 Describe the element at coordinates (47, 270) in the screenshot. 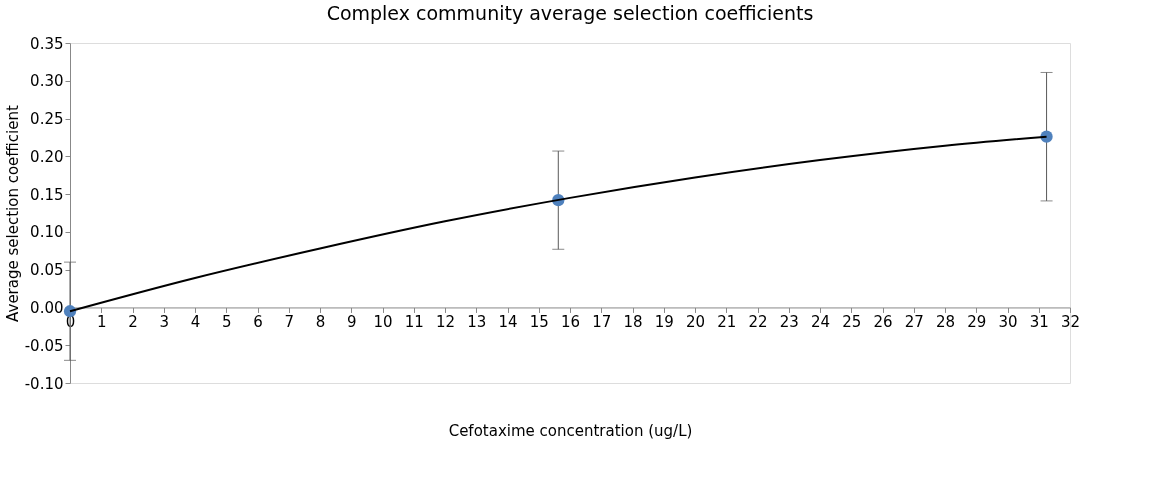

I see `y-tick-label: 0.05` at that location.